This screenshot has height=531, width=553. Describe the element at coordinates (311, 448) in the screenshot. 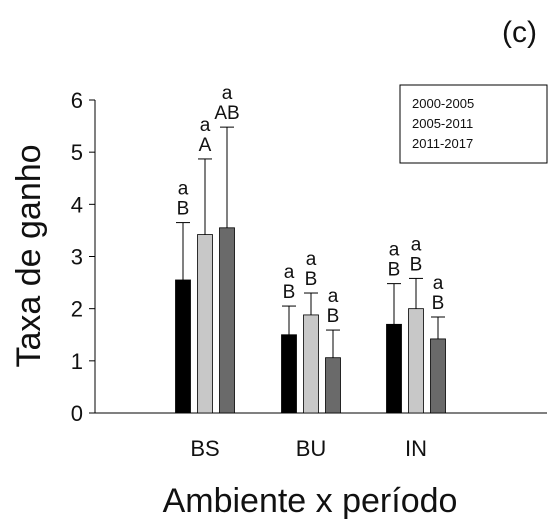

I see `x-tick-label: BU` at that location.